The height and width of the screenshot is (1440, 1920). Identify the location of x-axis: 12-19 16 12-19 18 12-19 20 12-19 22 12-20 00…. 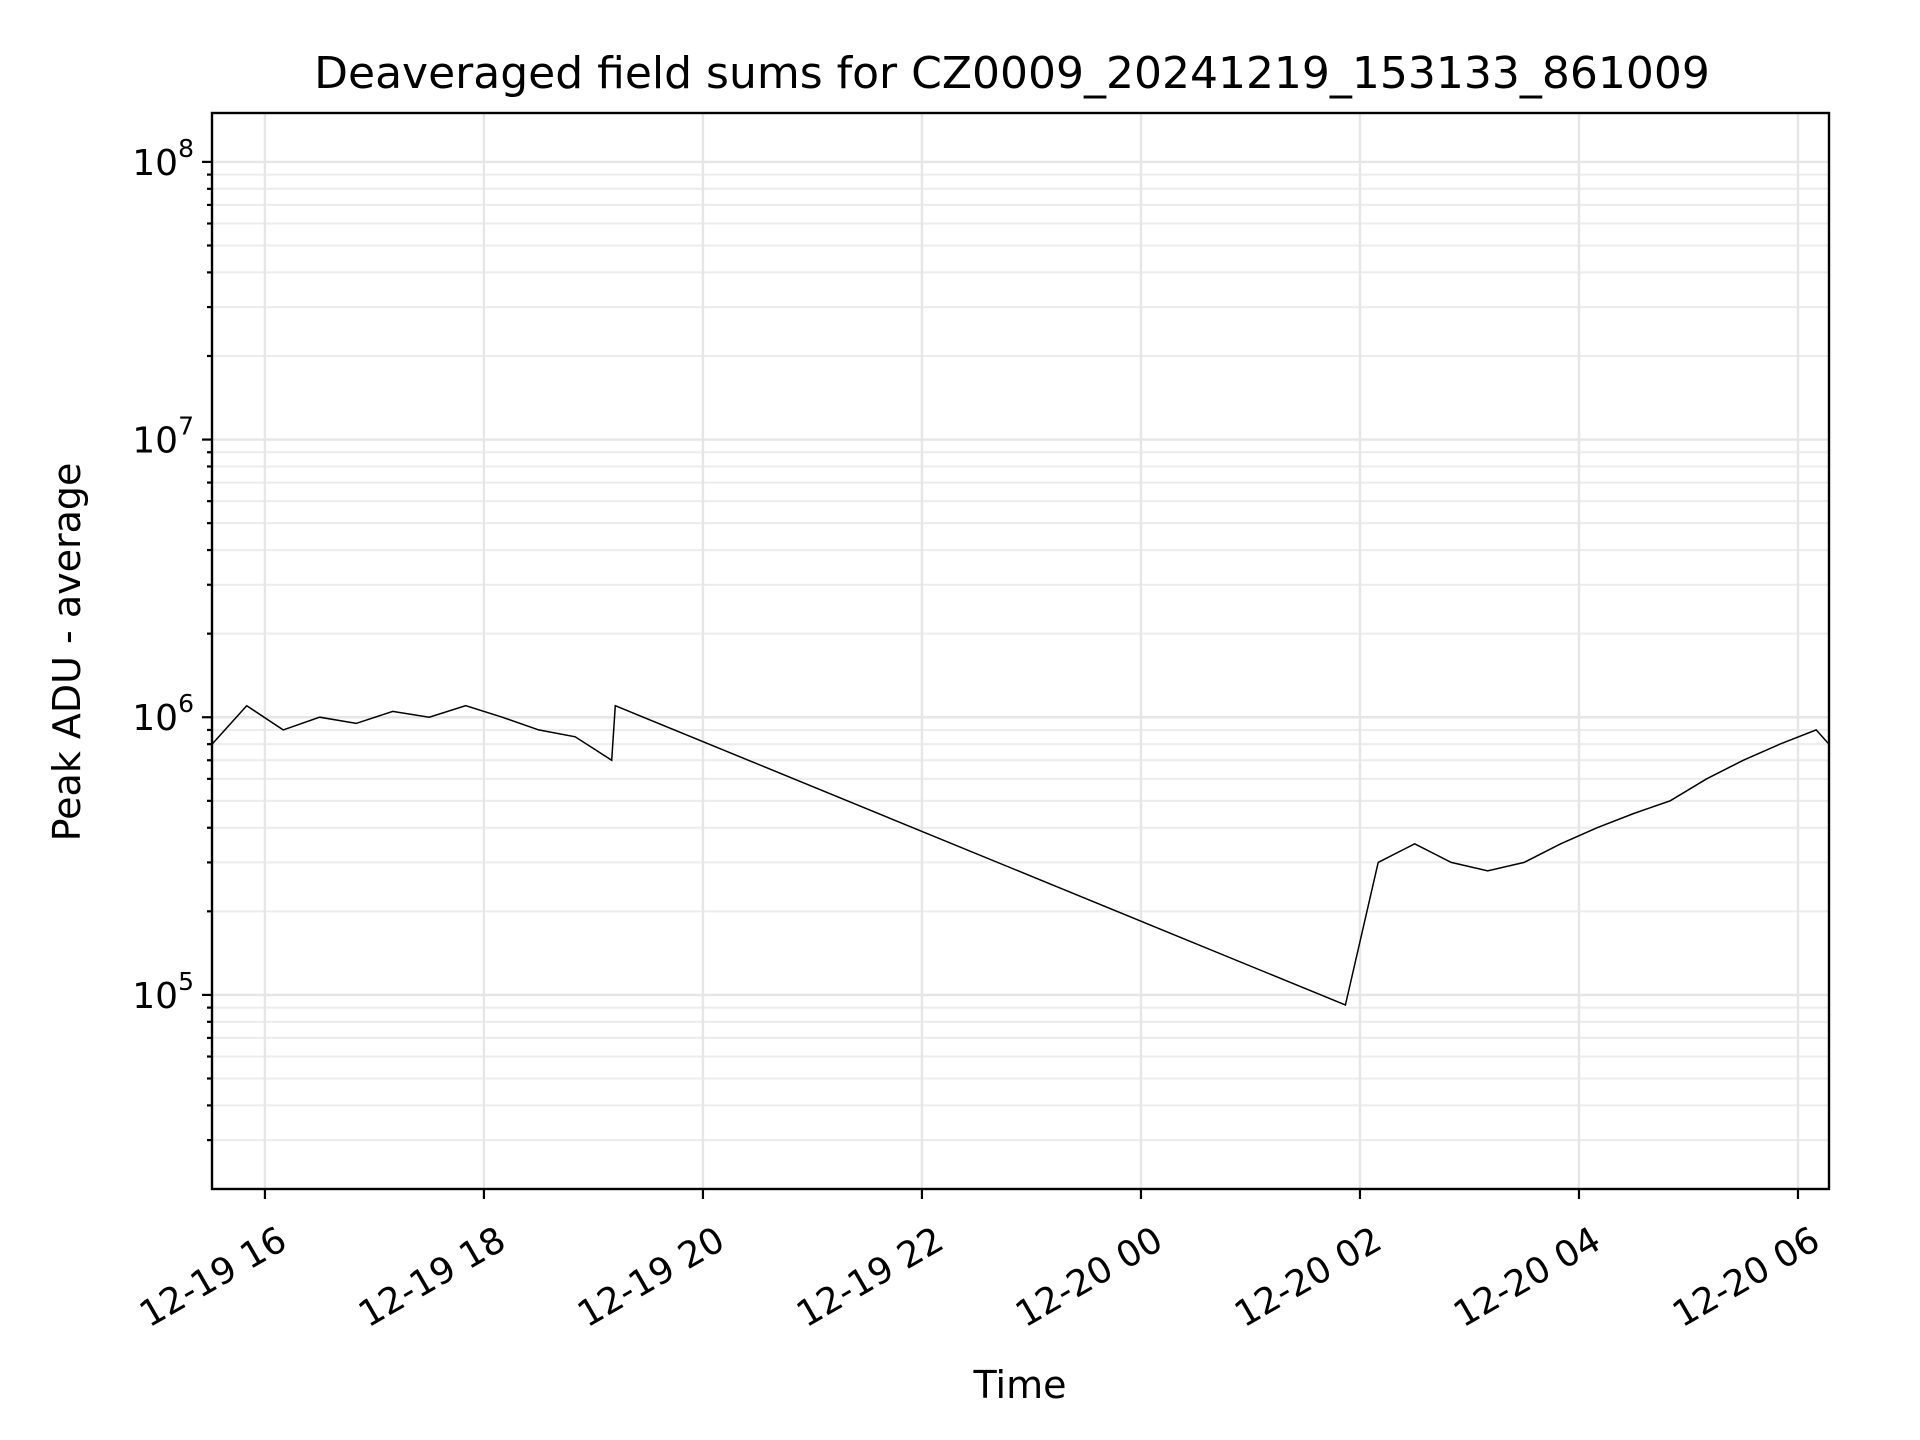
(980, 1262).